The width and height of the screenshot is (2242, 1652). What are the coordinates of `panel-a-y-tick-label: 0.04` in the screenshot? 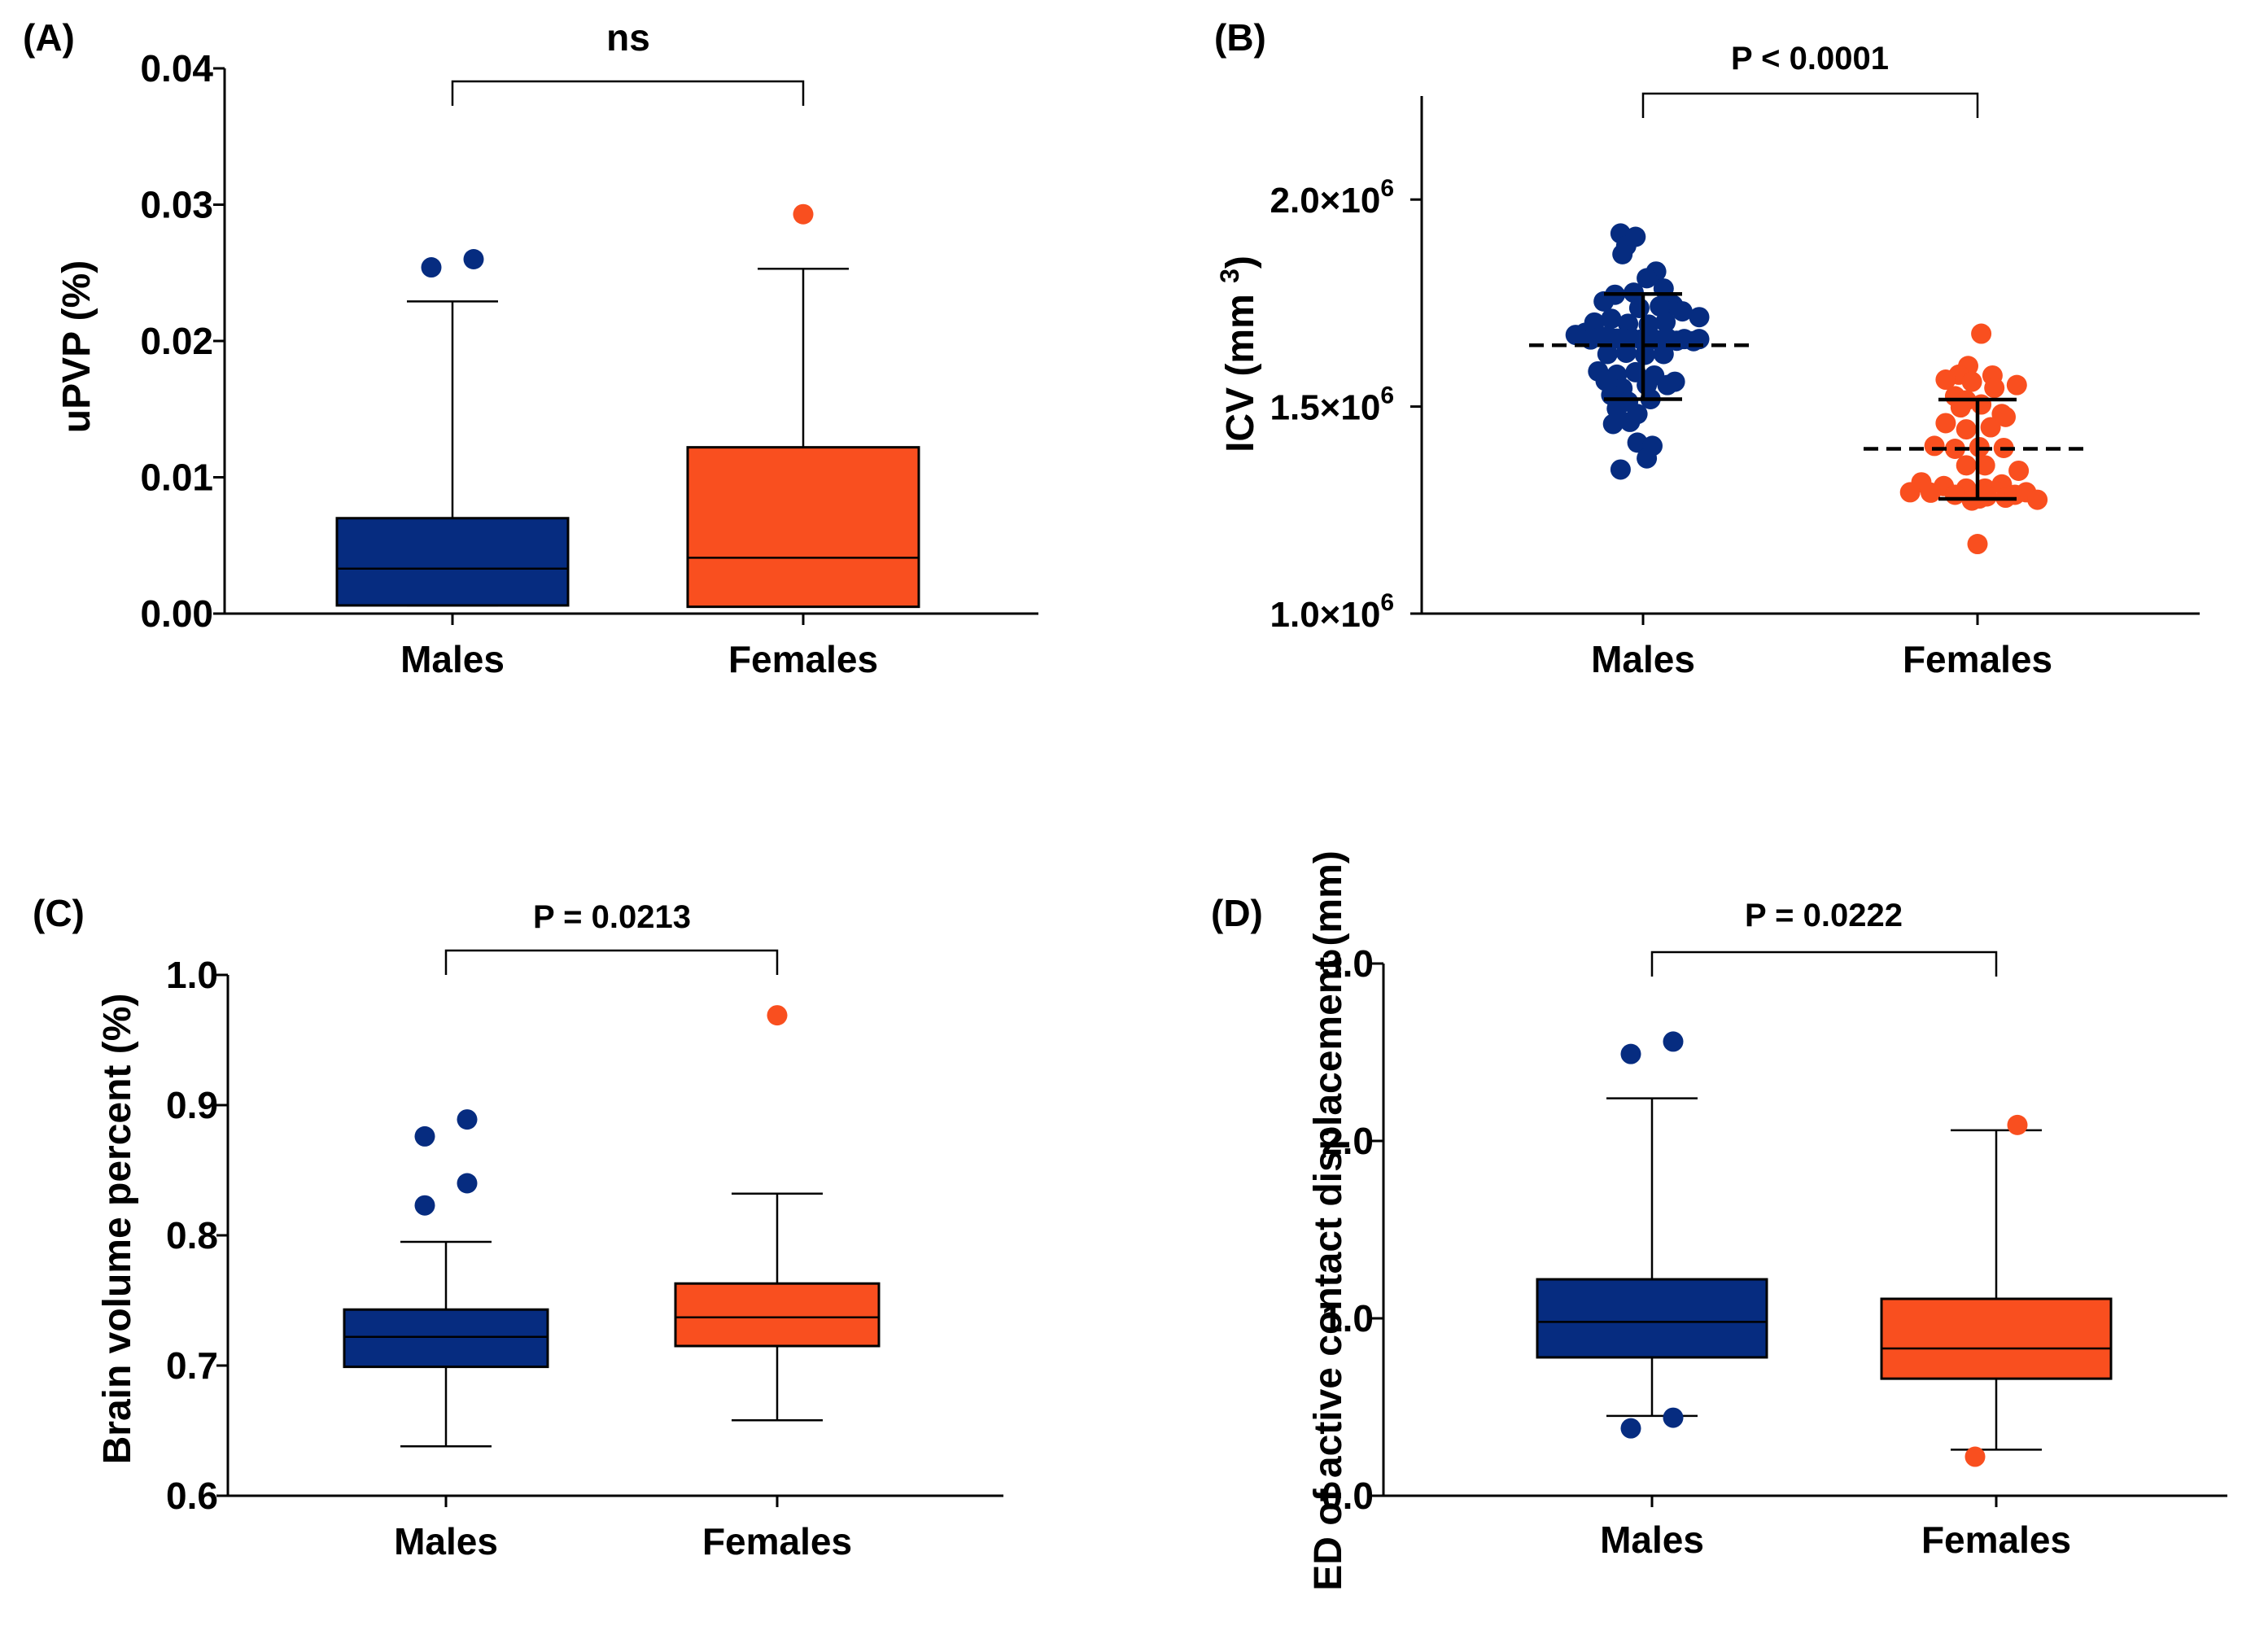 It's located at (176, 68).